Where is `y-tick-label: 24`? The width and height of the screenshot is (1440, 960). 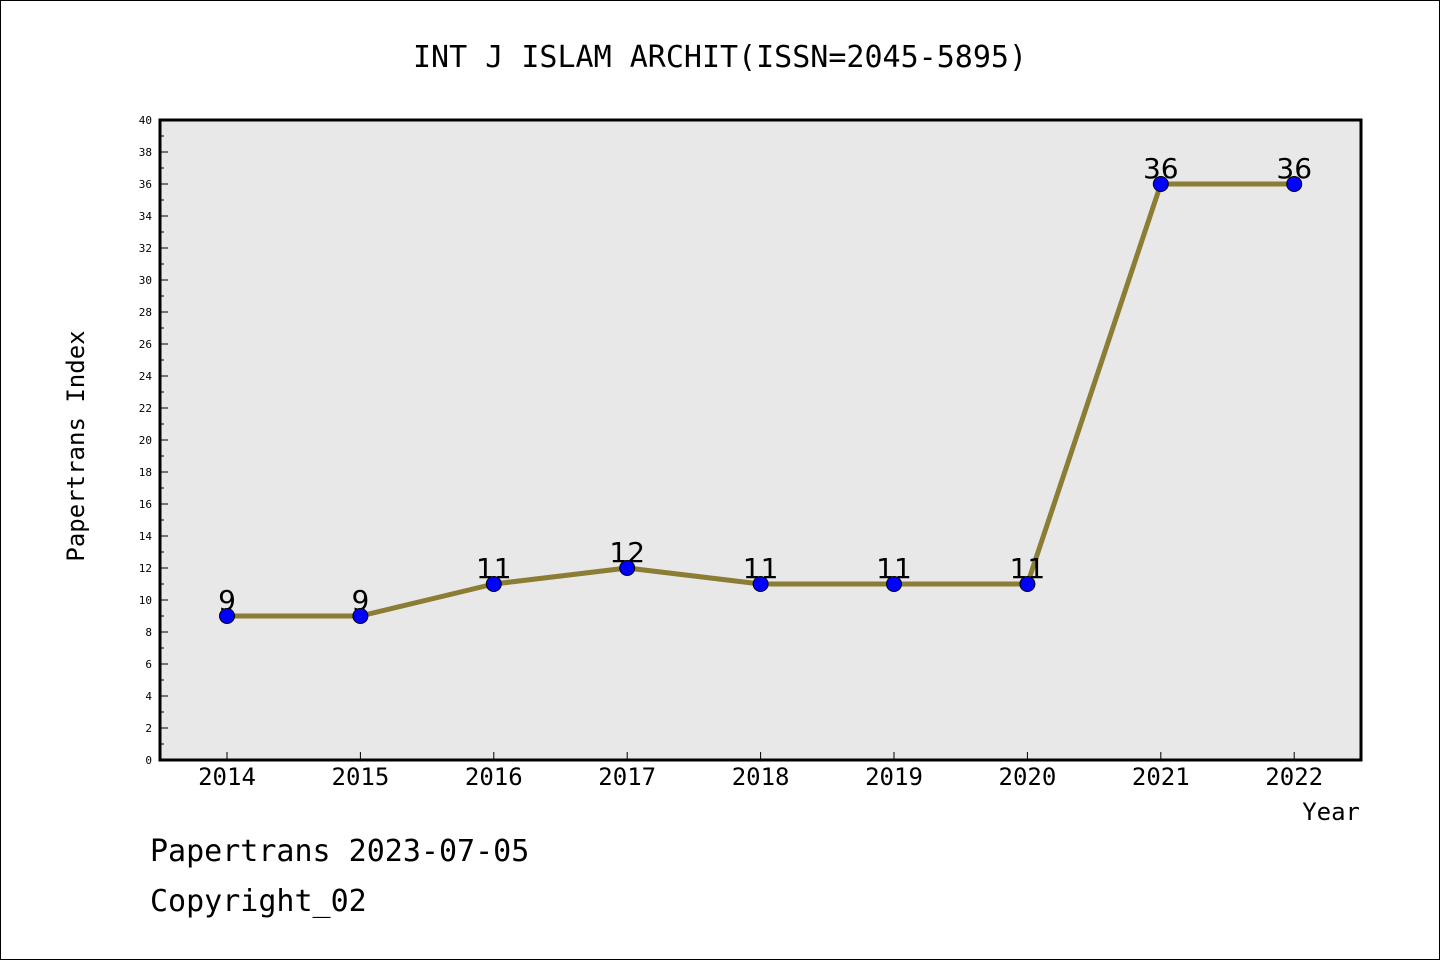
y-tick-label: 24 is located at coordinates (146, 376).